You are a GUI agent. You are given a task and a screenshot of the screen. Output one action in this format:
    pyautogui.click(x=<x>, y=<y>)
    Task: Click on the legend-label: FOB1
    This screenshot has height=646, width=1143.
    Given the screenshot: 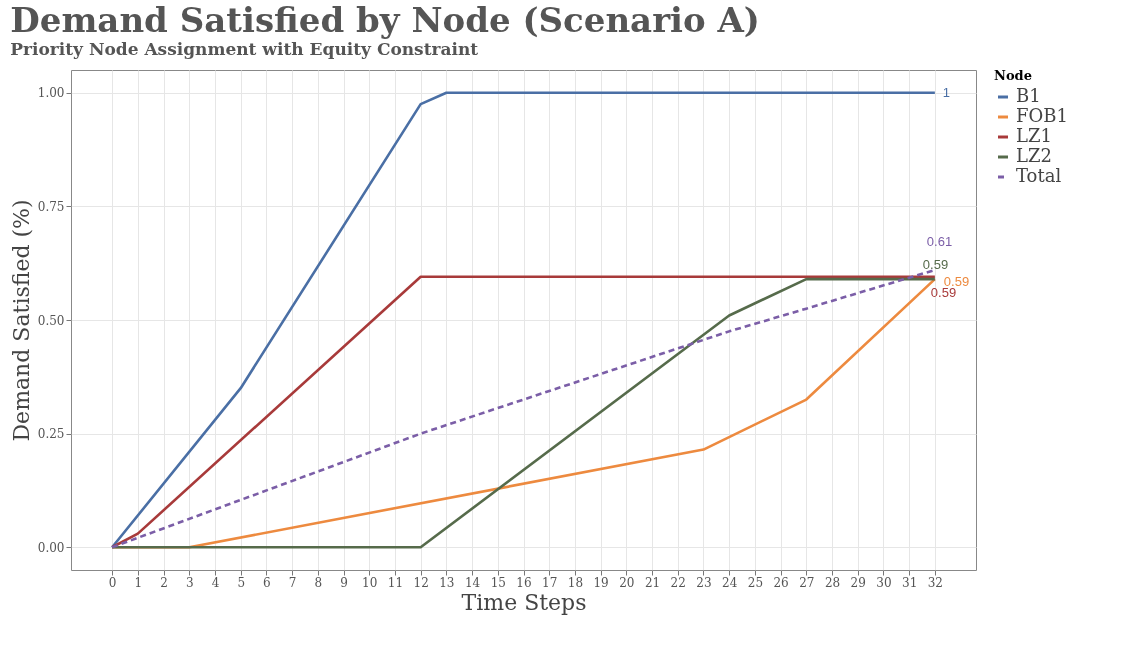 What is the action you would take?
    pyautogui.click(x=1042, y=115)
    